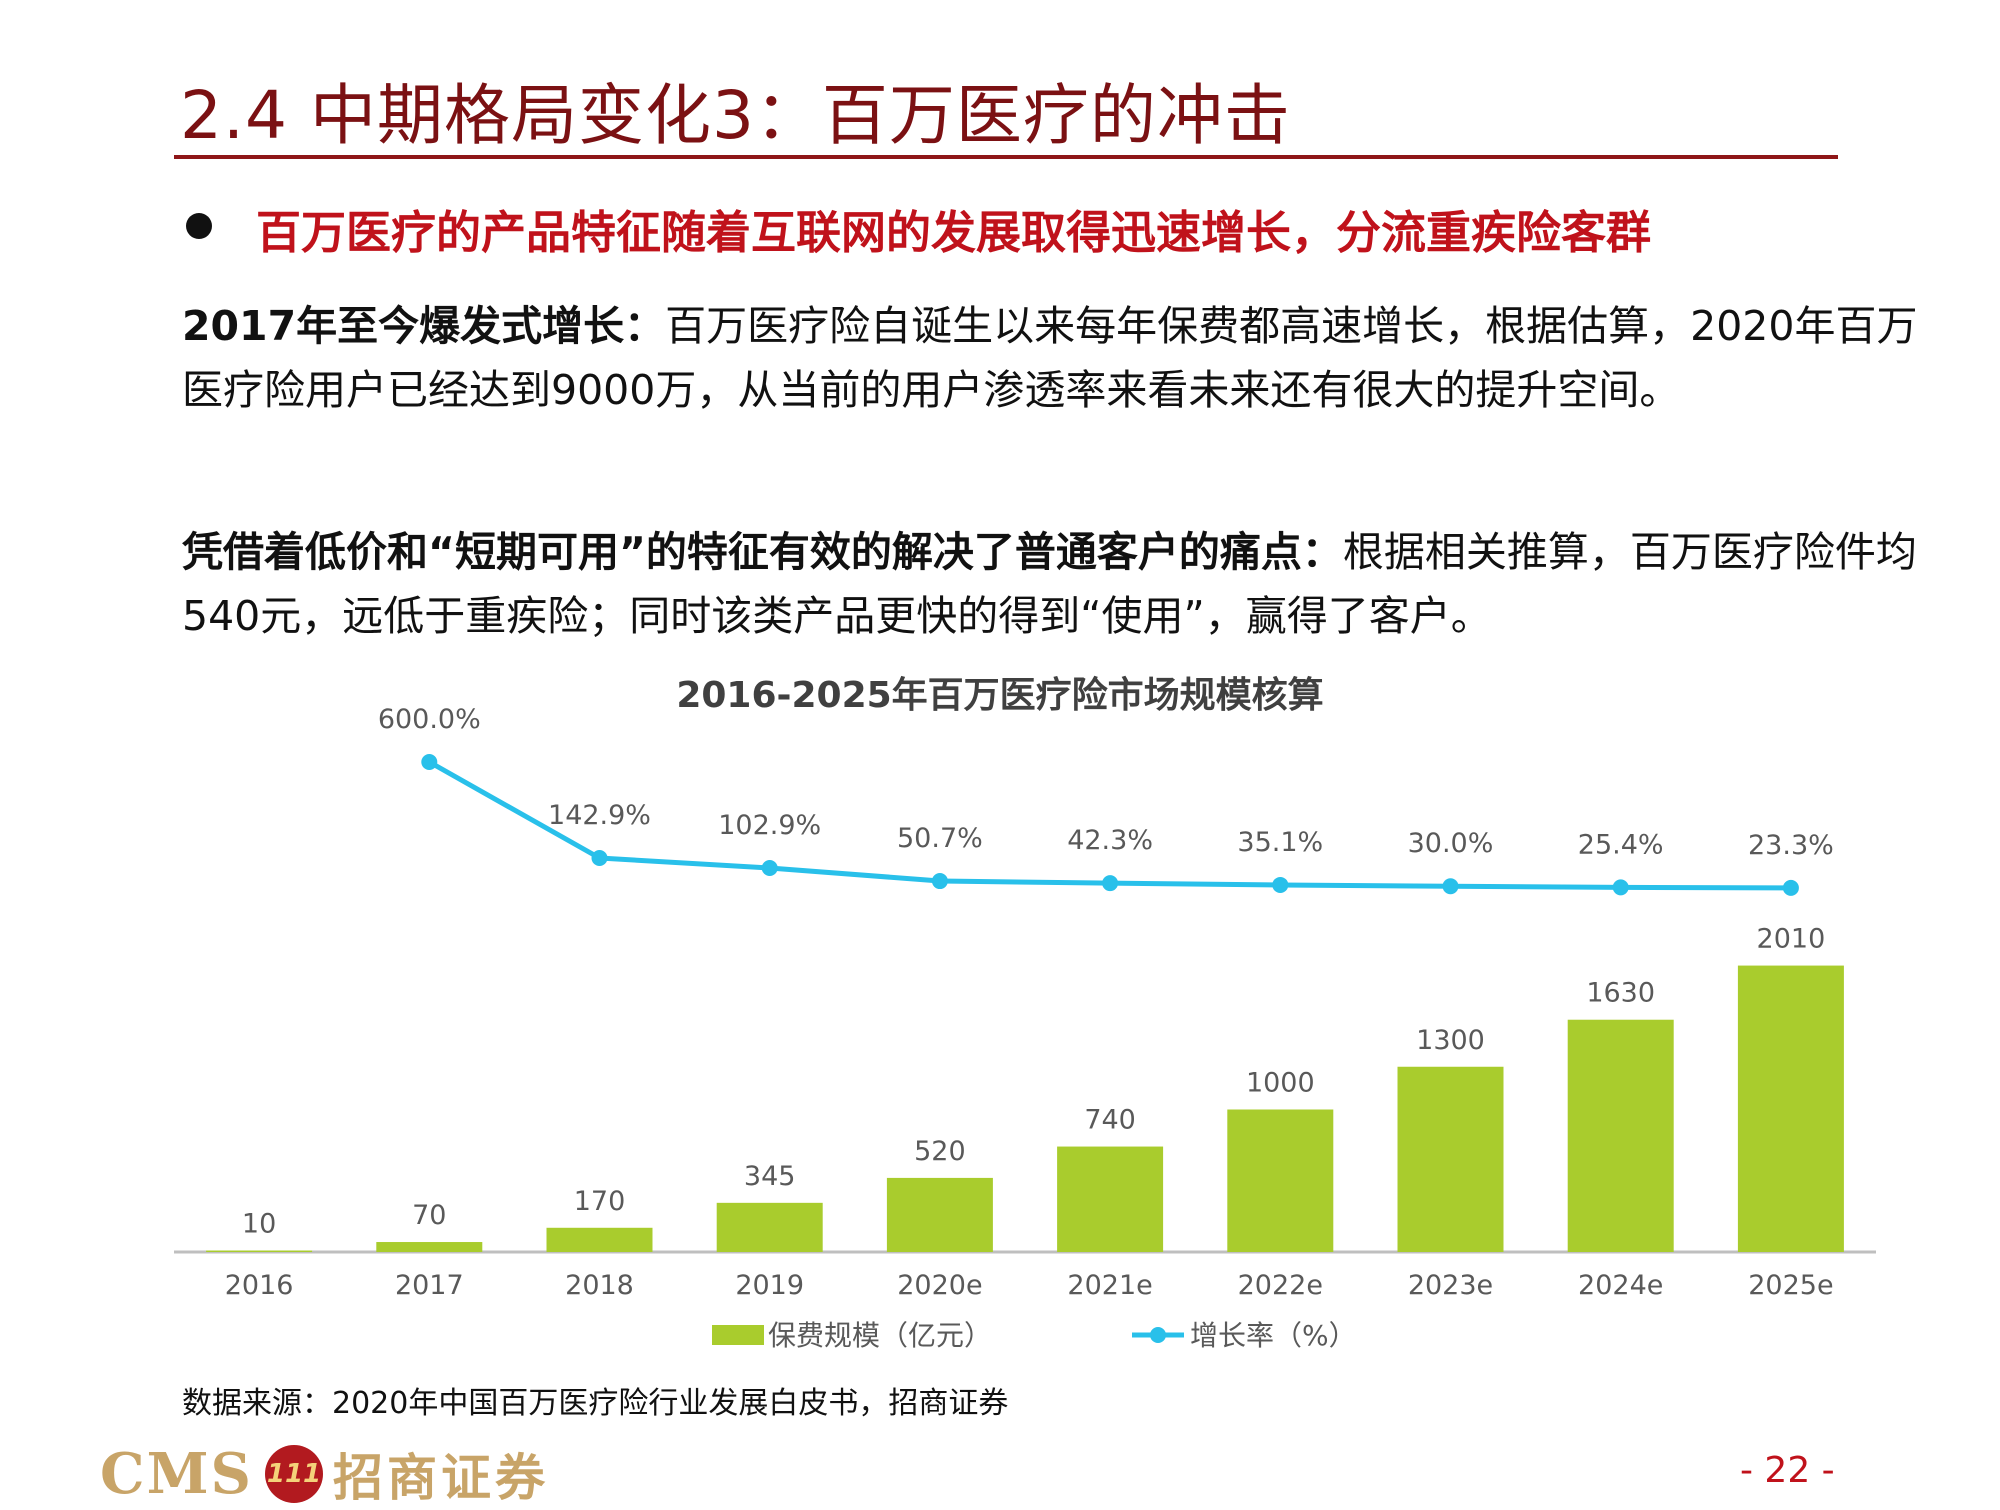 The height and width of the screenshot is (1510, 2000). What do you see at coordinates (1280, 842) in the screenshot?
I see `growth-label-2022e: 35.1%` at bounding box center [1280, 842].